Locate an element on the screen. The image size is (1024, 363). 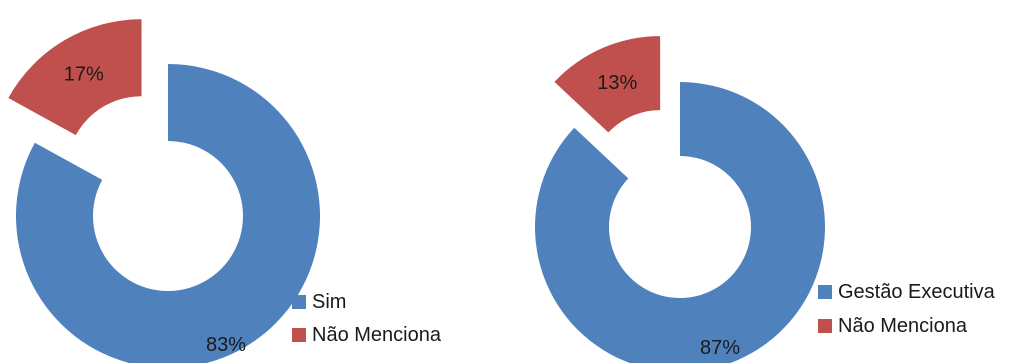
slice-value-label: 83% is located at coordinates (226, 345).